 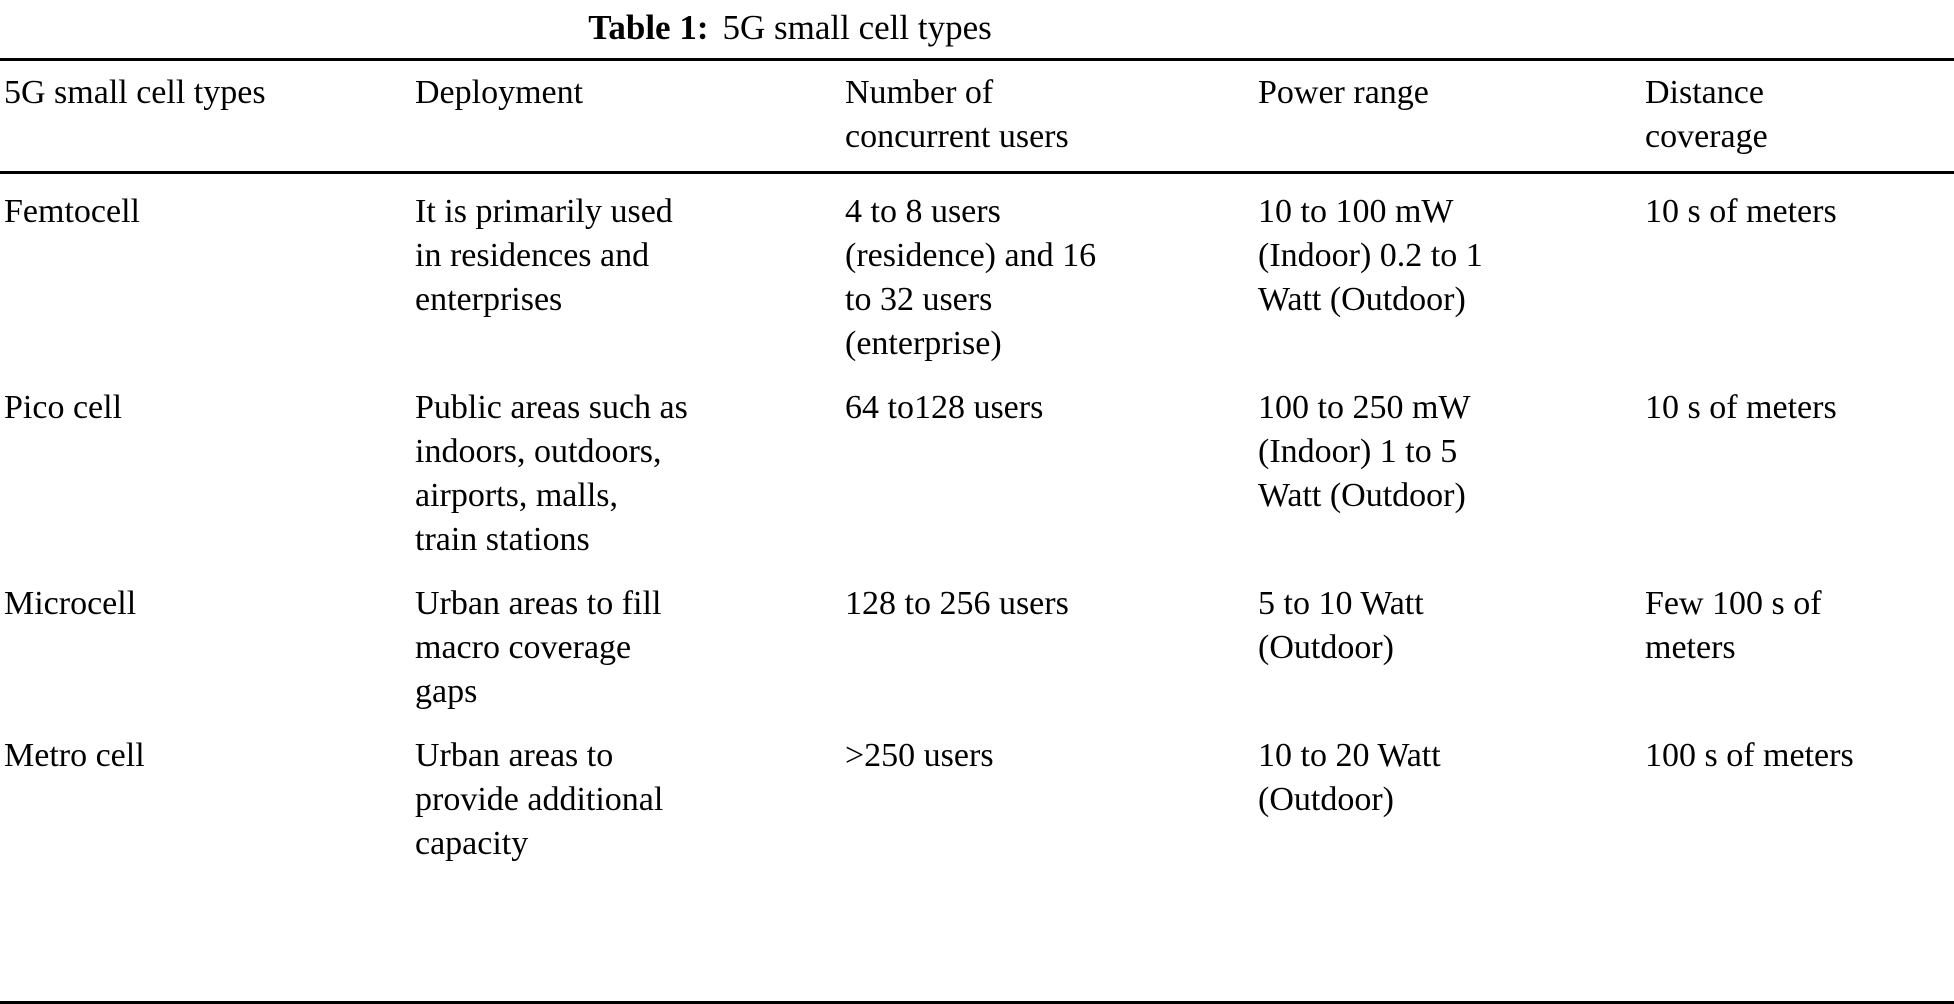 I want to click on row-label-cell: Microcell, so click(x=70, y=603).